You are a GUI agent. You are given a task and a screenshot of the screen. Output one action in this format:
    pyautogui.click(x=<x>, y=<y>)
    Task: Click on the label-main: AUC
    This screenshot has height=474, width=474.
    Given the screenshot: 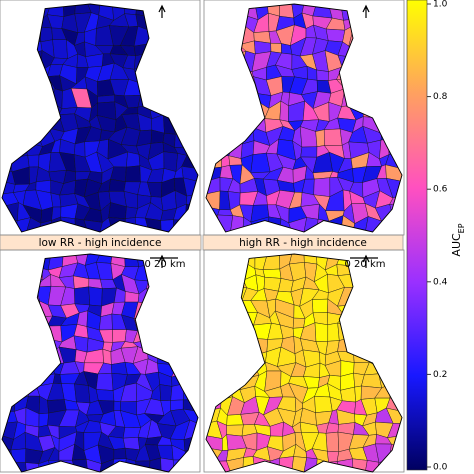 What is the action you would take?
    pyautogui.click(x=456, y=245)
    